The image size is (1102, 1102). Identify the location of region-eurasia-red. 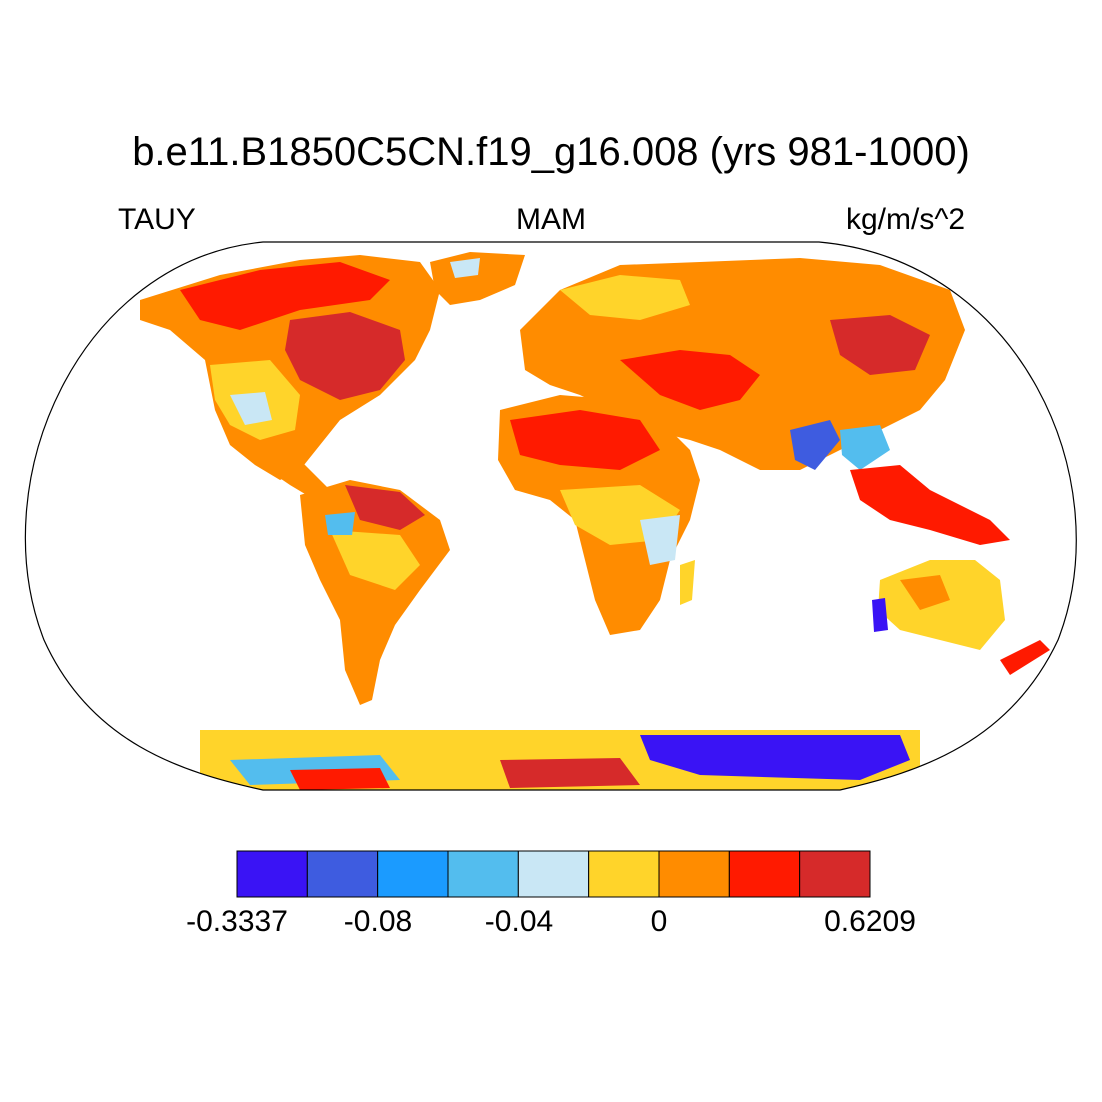
(690, 380).